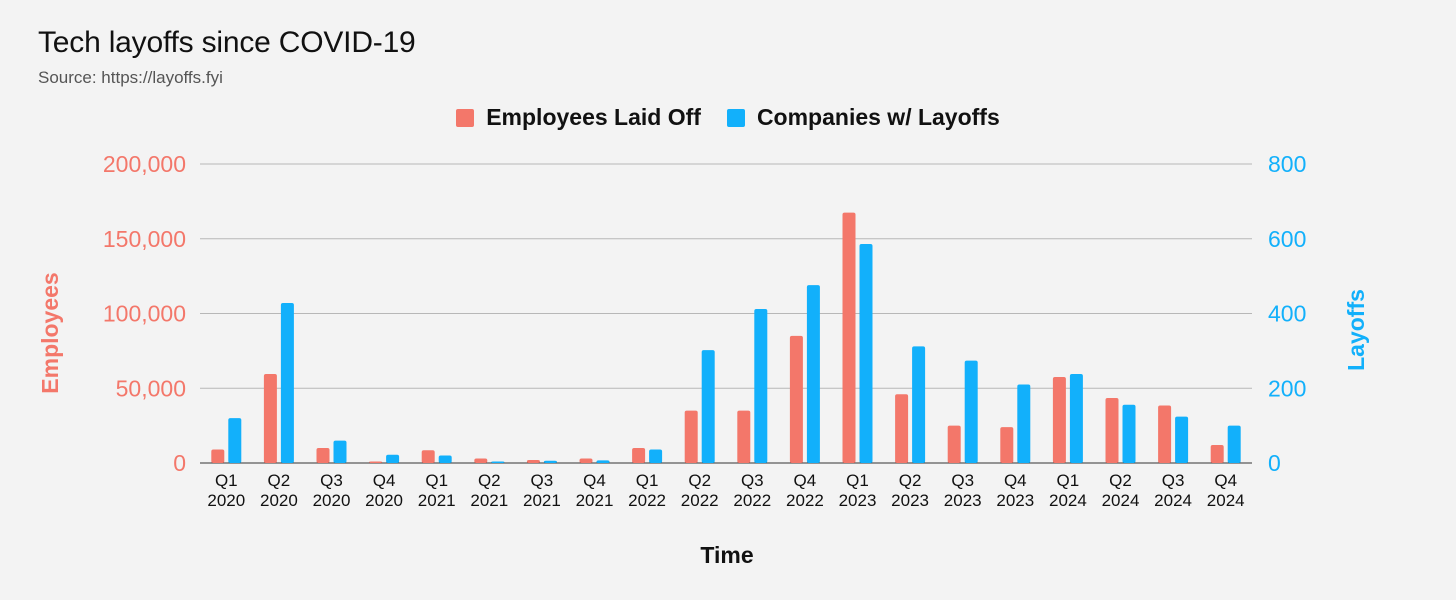 The height and width of the screenshot is (600, 1456). Describe the element at coordinates (963, 490) in the screenshot. I see `x-tick-label: Q3 2023` at that location.